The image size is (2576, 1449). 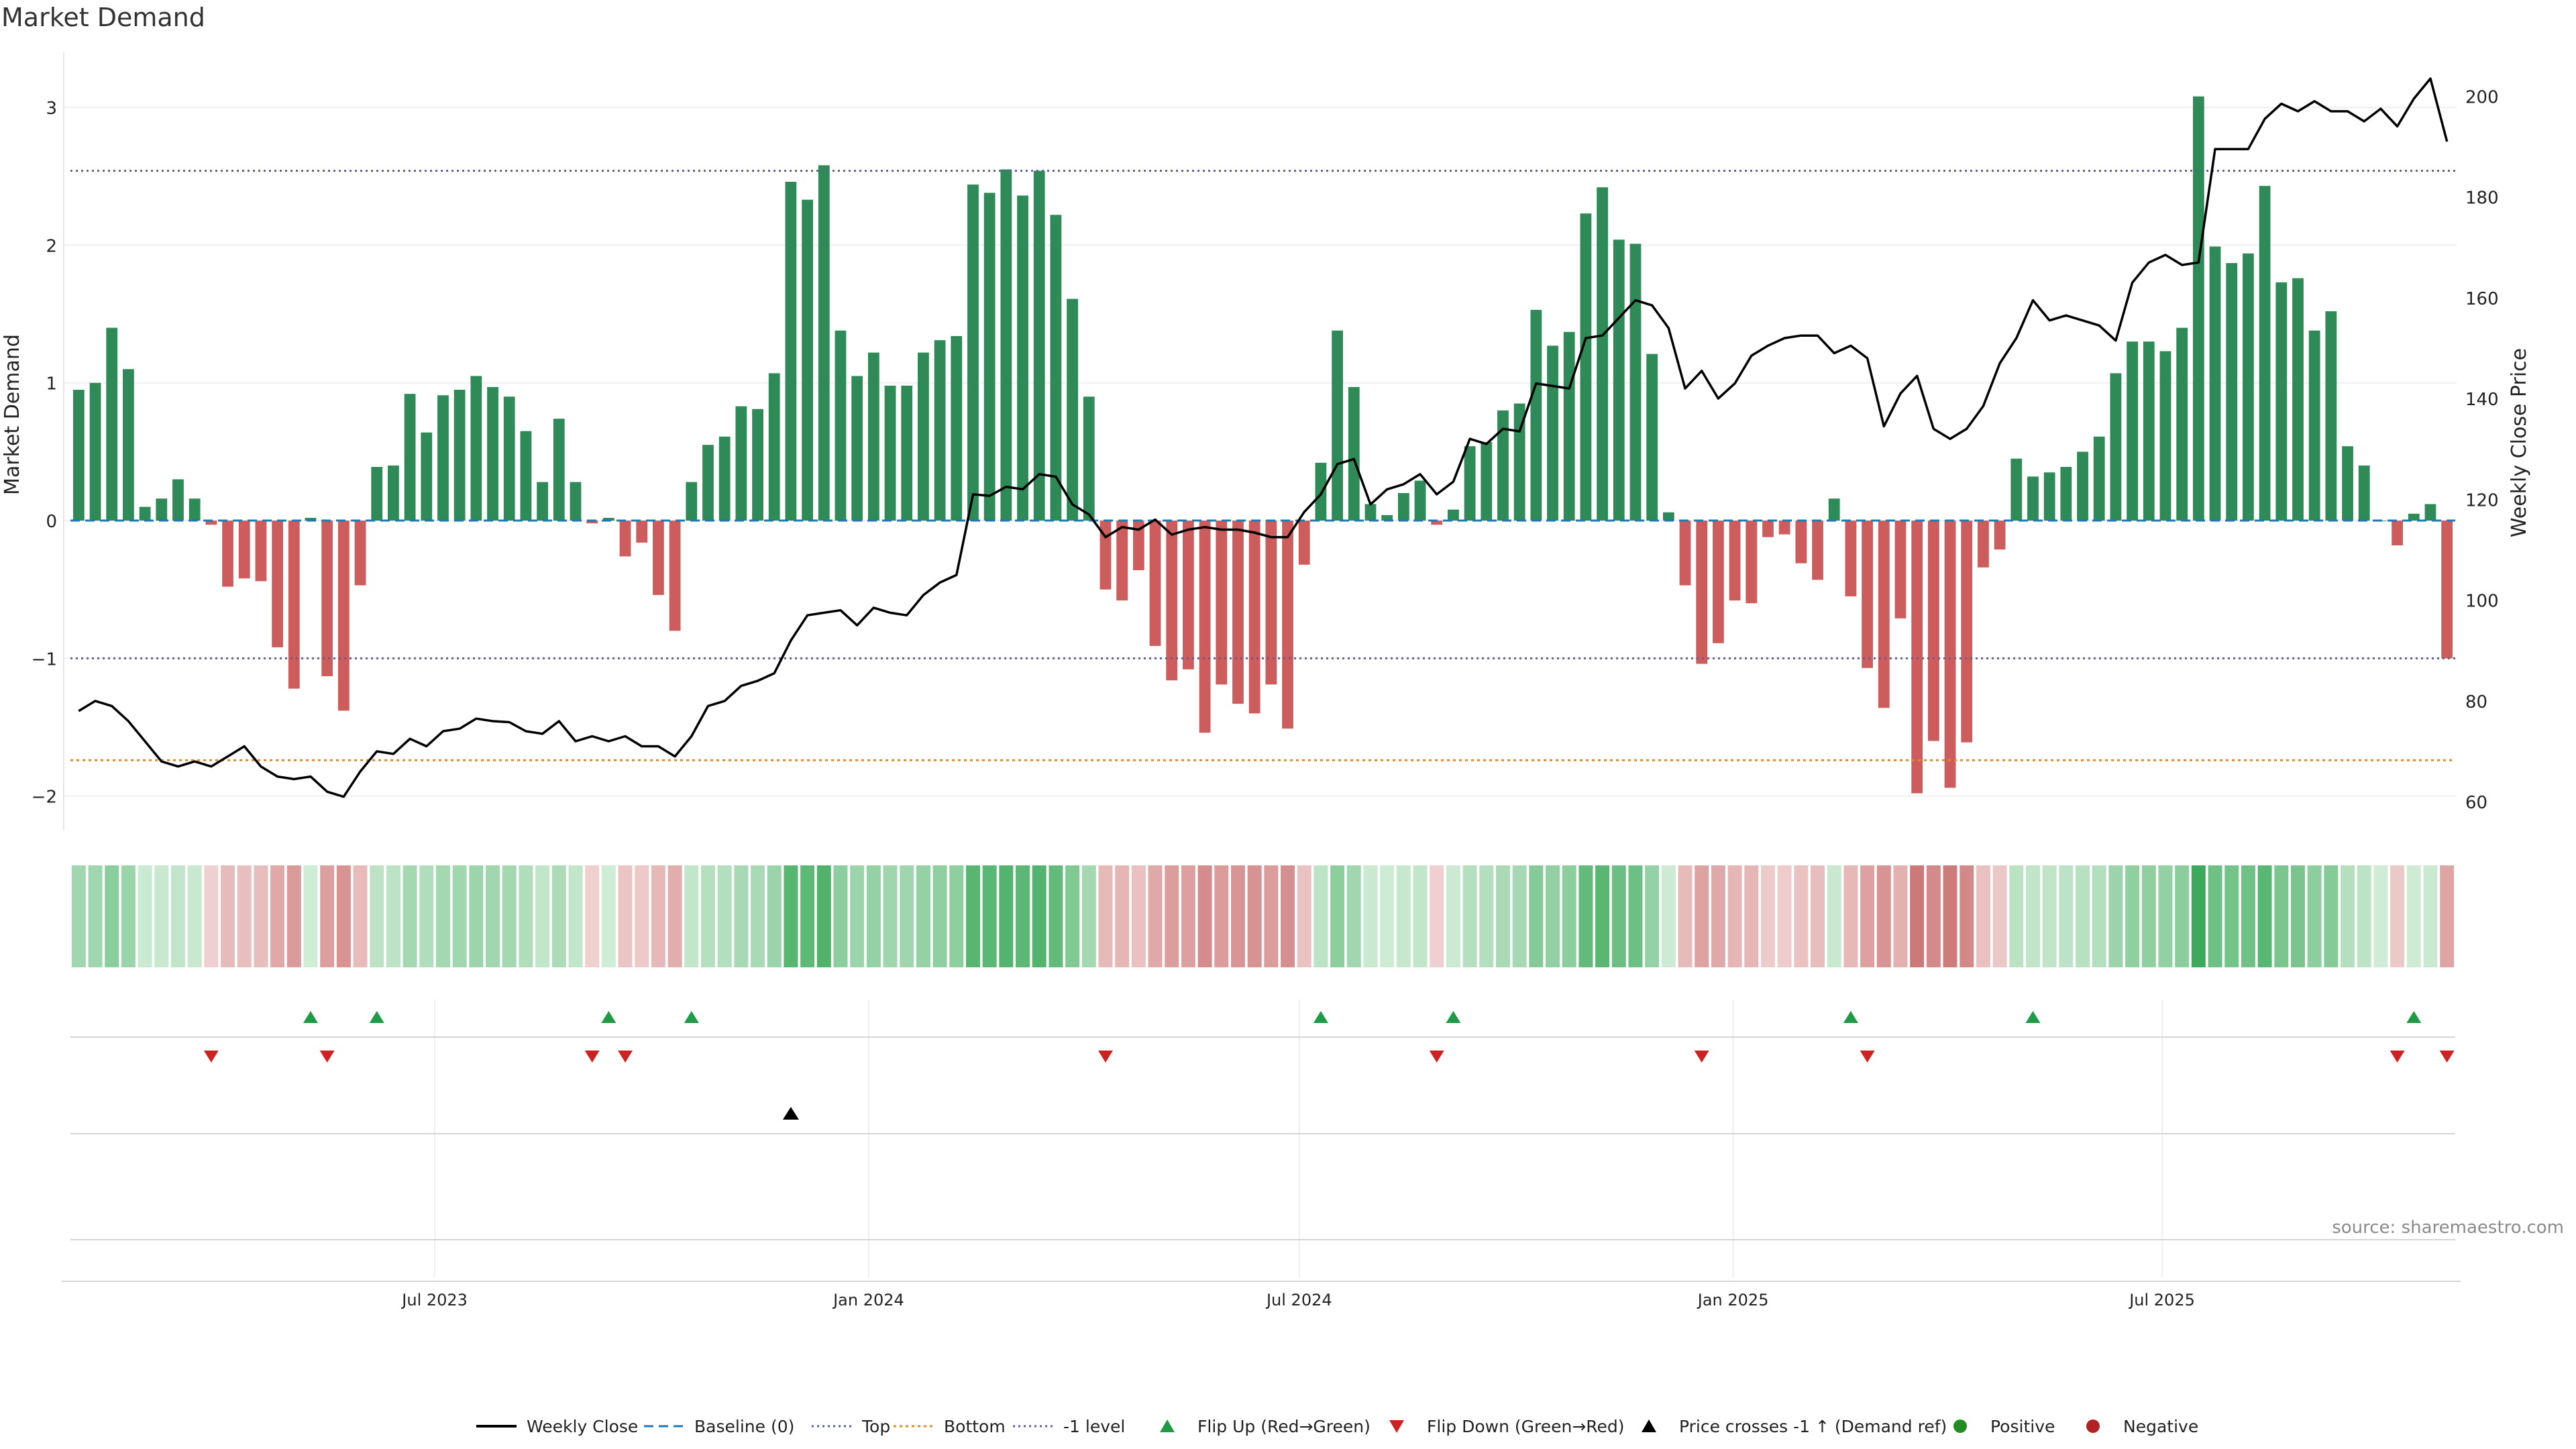 I want to click on left-tick-label: 1, so click(x=51, y=384).